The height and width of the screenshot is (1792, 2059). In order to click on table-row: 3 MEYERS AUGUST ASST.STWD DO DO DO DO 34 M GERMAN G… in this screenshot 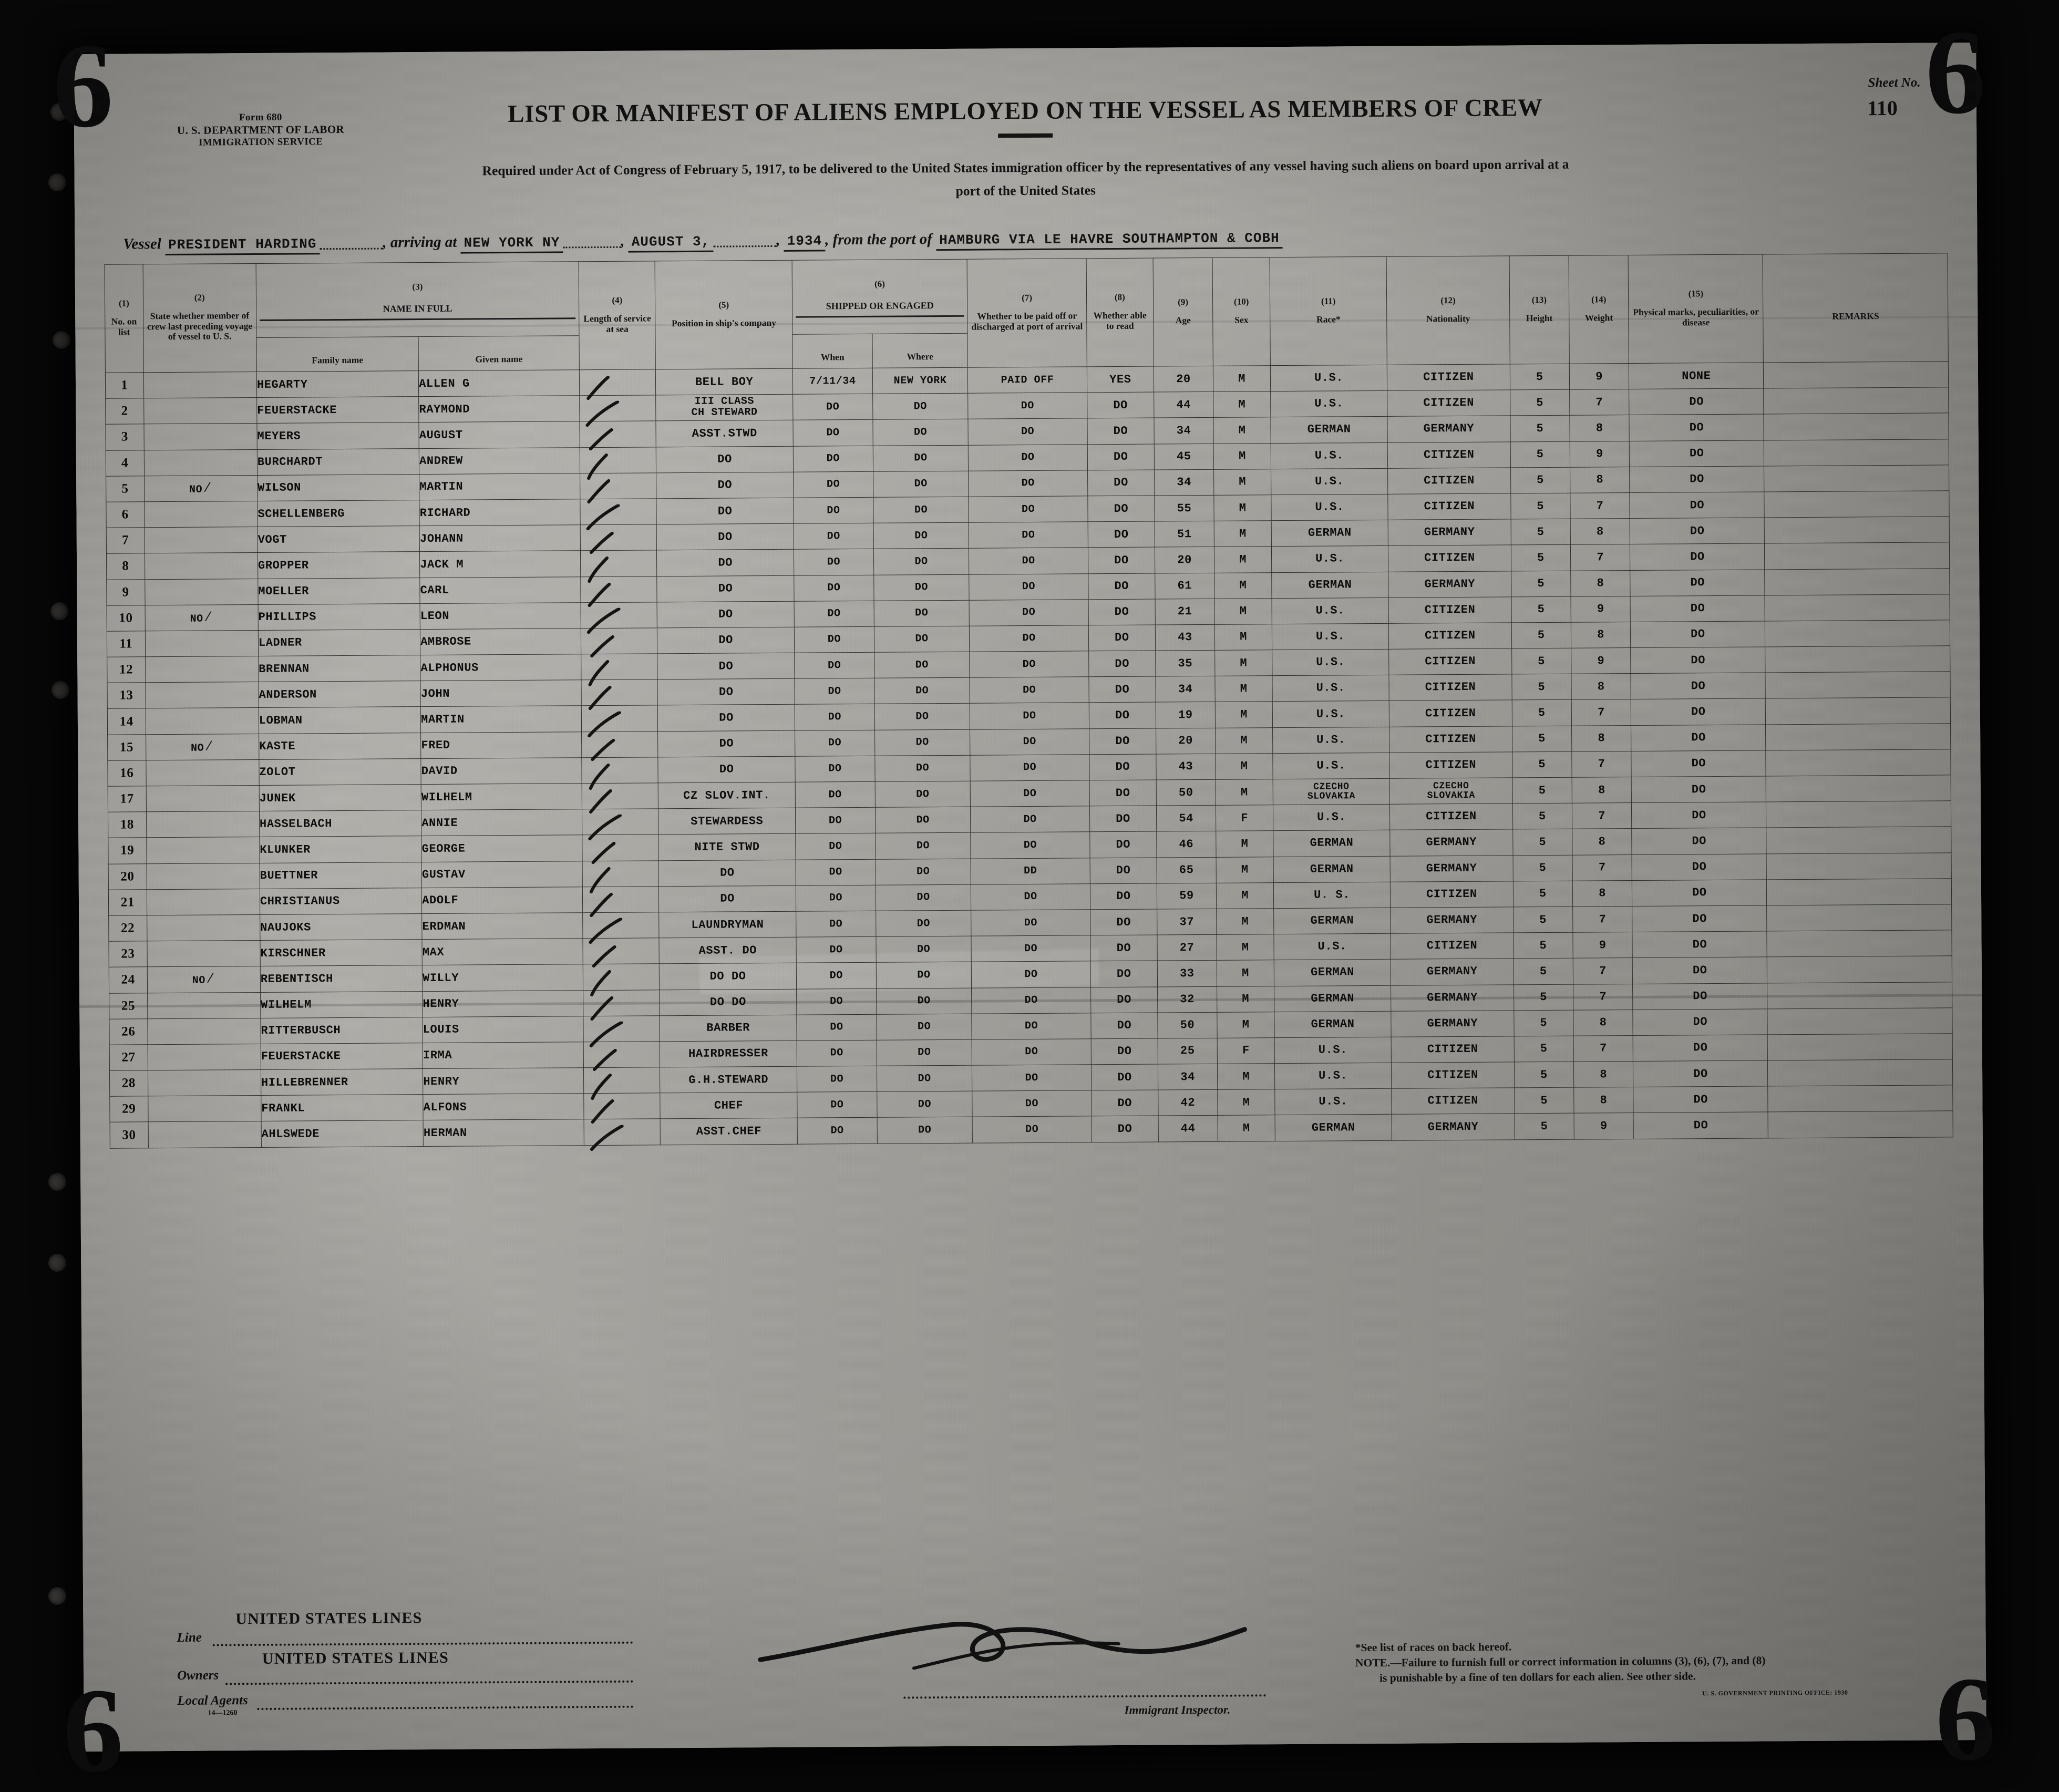, I will do `click(1027, 432)`.